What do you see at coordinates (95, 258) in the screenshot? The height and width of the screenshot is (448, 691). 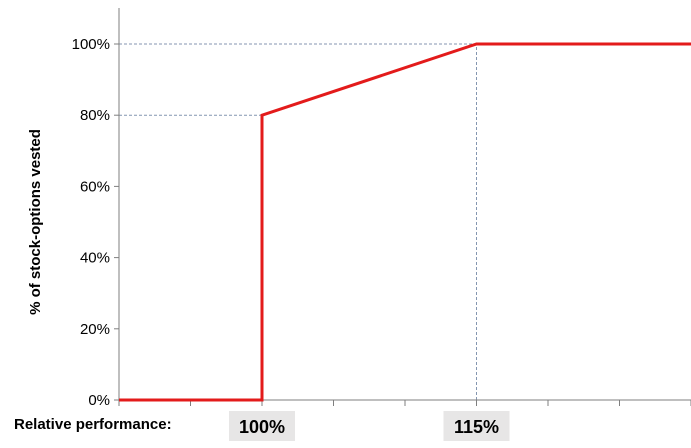 I see `y-tick-label: 40%` at bounding box center [95, 258].